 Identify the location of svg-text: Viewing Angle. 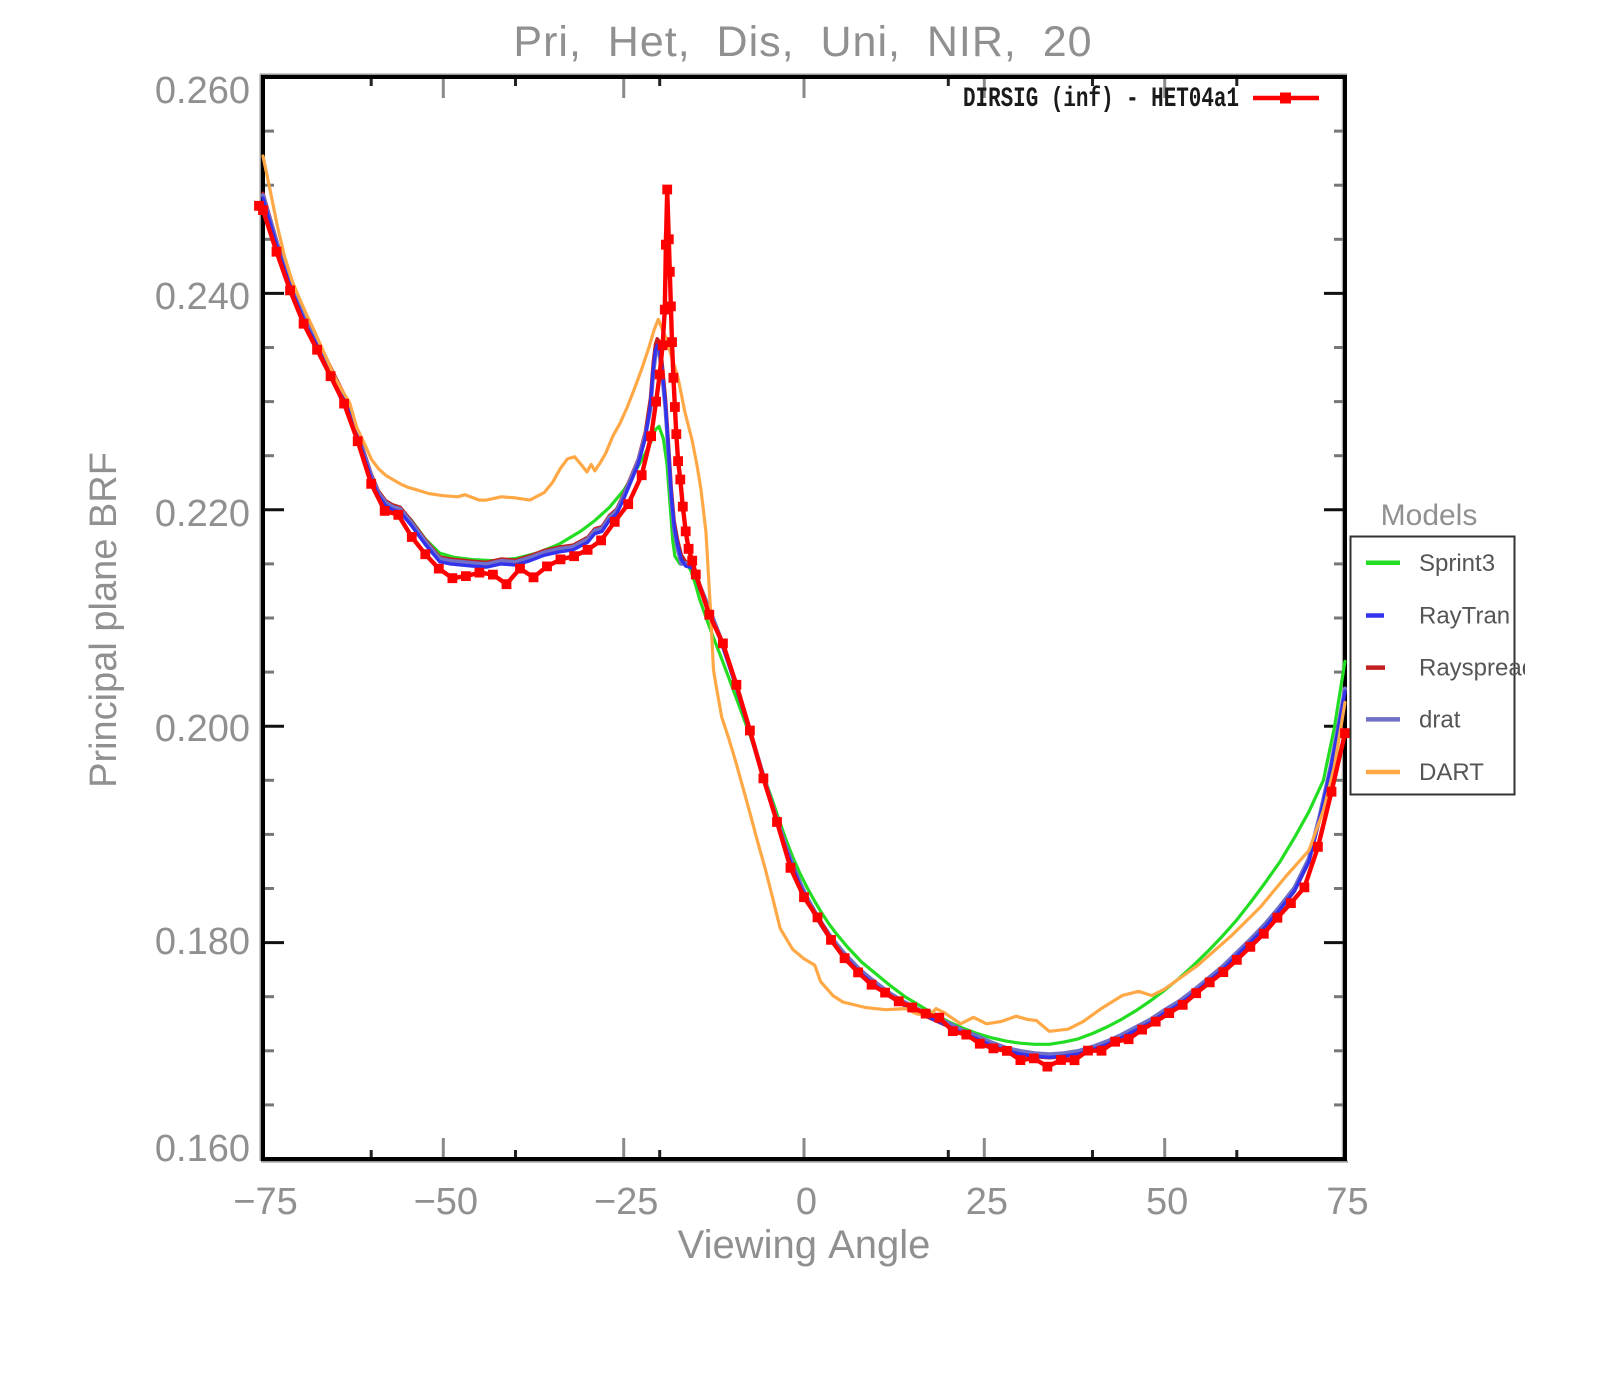
(804, 1245).